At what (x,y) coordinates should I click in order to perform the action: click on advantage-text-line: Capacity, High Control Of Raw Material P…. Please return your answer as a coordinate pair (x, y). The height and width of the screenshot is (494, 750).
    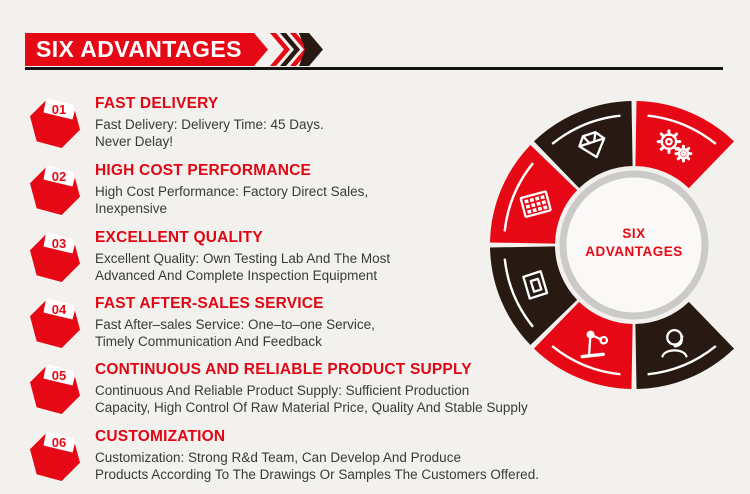
    Looking at the image, I should click on (311, 407).